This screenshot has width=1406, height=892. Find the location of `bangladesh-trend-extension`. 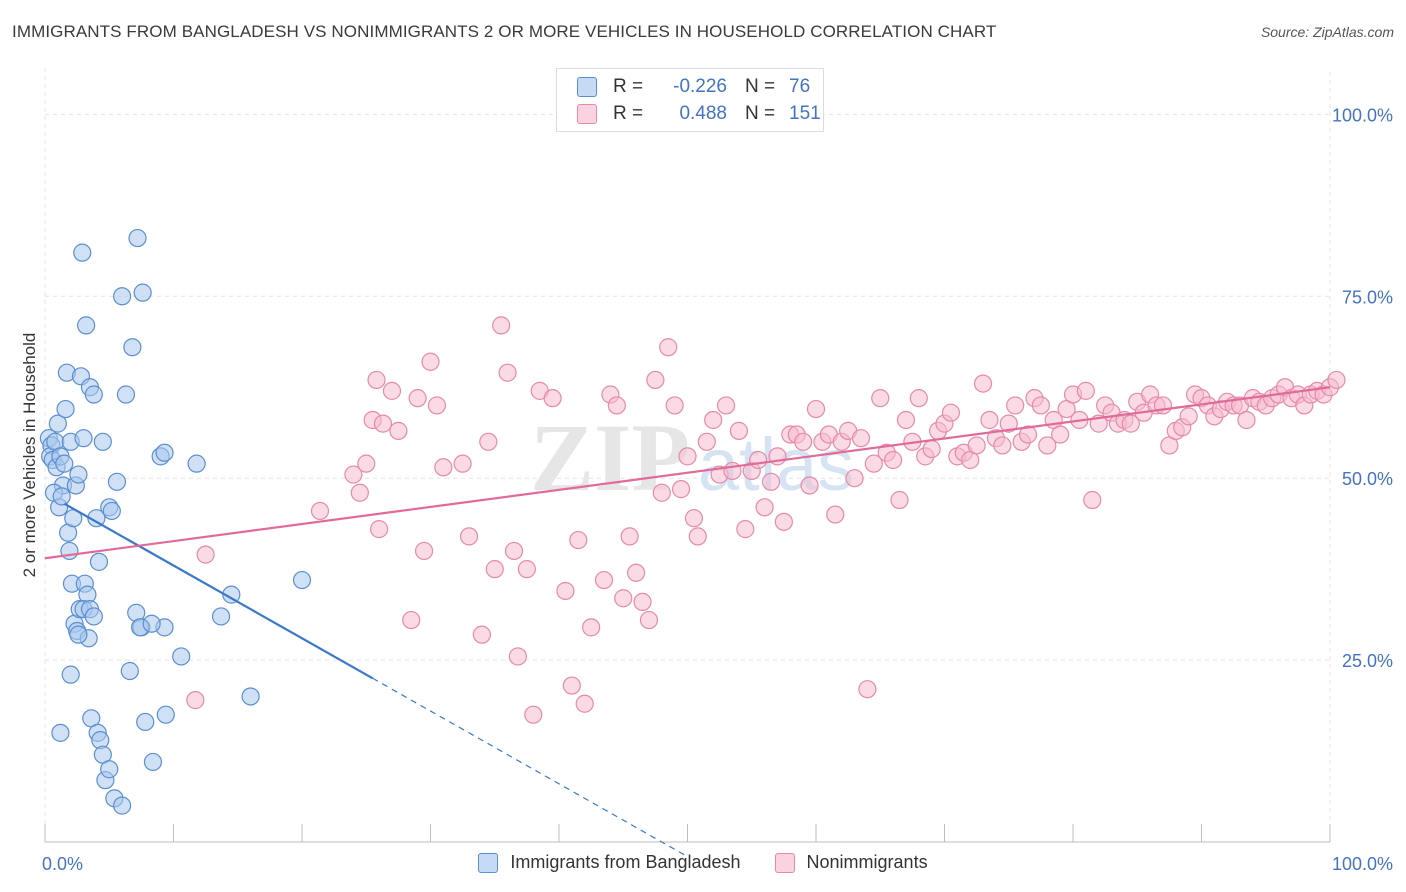

bangladesh-trend-extension is located at coordinates (530, 767).